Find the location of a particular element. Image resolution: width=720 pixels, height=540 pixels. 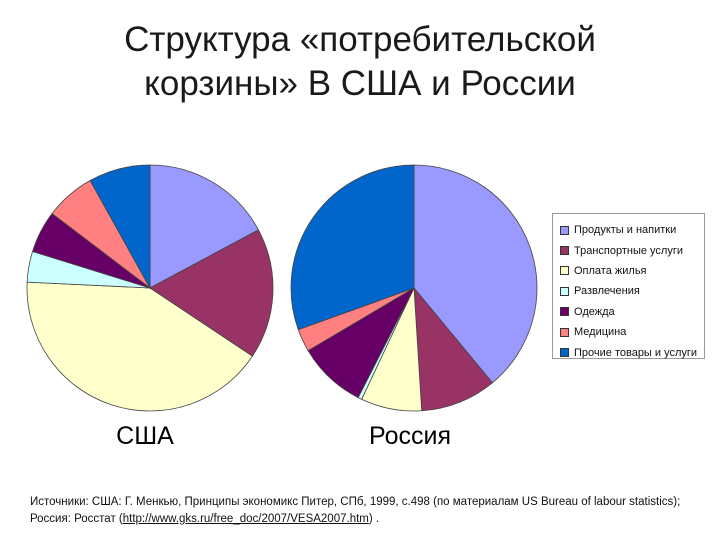

legend-label: Одежда is located at coordinates (594, 311).